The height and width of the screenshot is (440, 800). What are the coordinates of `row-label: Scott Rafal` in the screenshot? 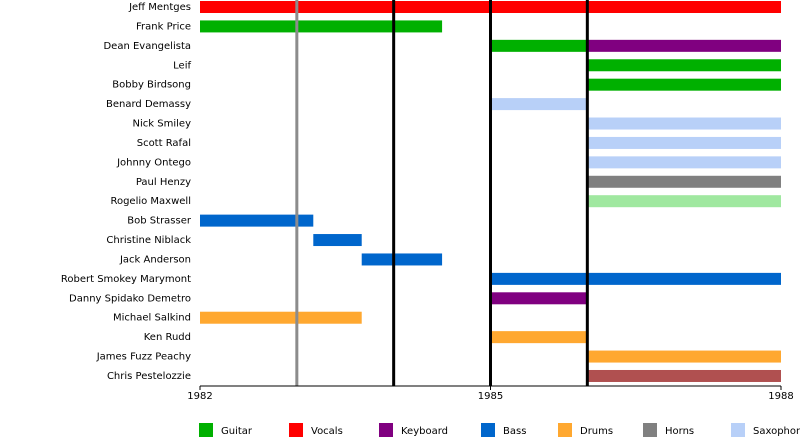 It's located at (164, 143).